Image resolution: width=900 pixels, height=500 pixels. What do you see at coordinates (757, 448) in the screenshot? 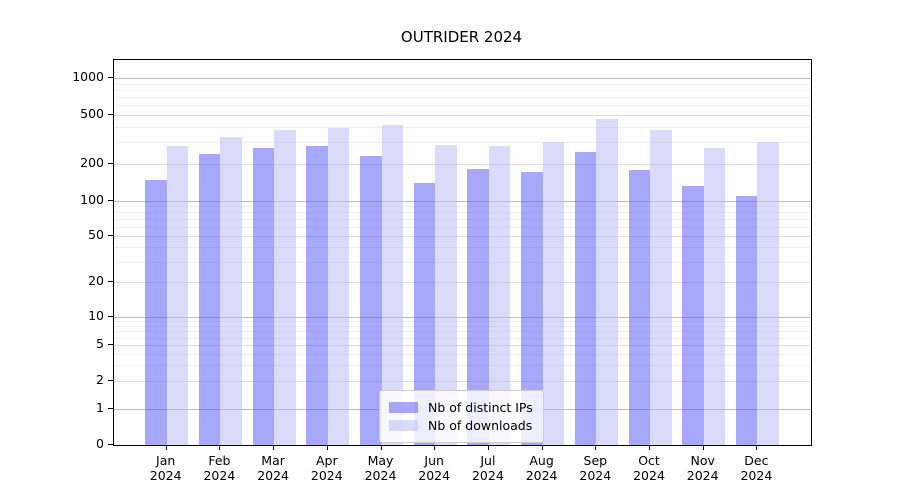
I see `xtick-mark-dec` at bounding box center [757, 448].